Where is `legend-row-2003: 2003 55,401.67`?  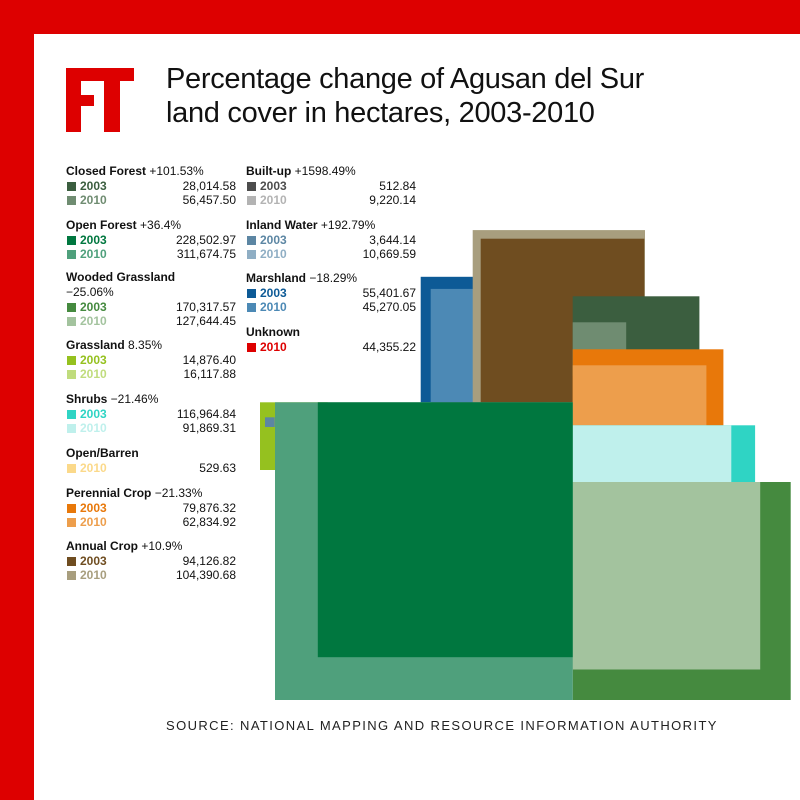
legend-row-2003: 2003 55,401.67 is located at coordinates (331, 293).